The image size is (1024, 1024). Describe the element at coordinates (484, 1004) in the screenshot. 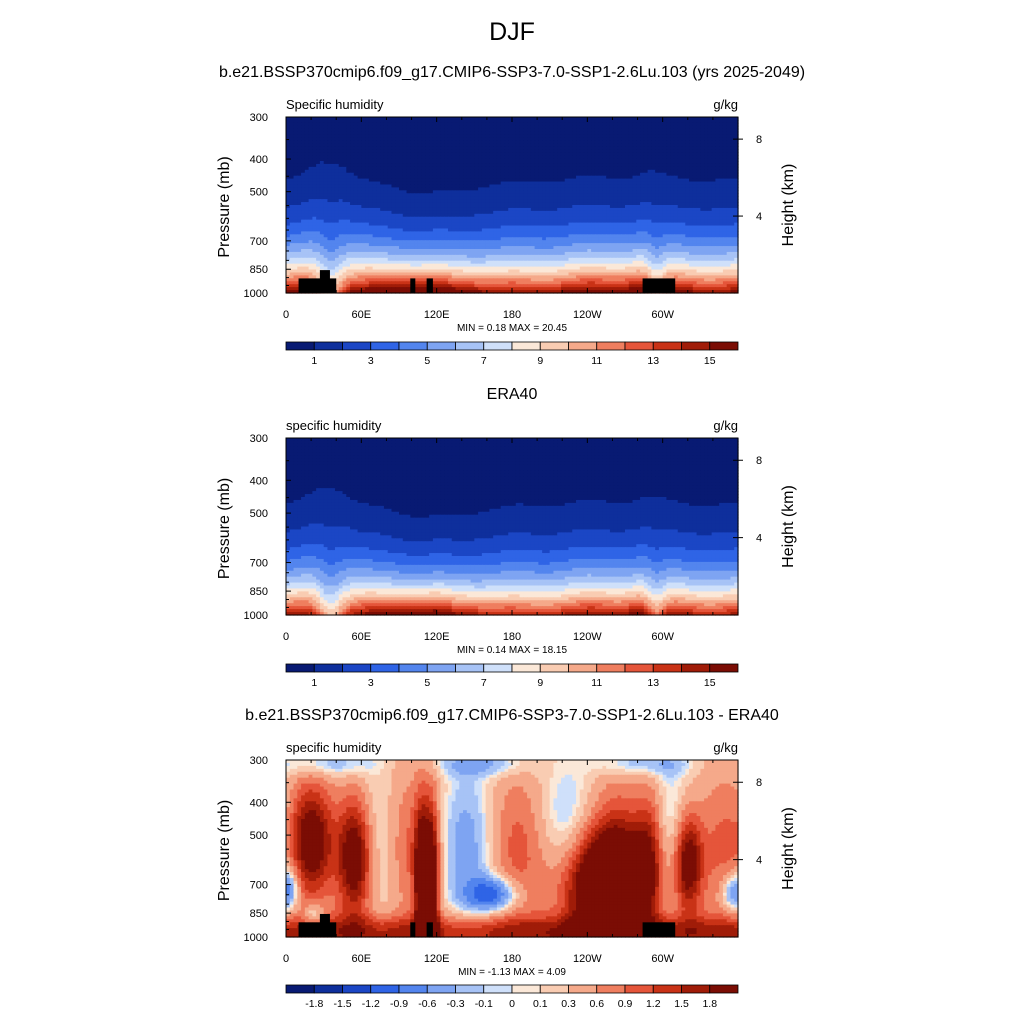

I see `colorbar-label: -0.1` at that location.